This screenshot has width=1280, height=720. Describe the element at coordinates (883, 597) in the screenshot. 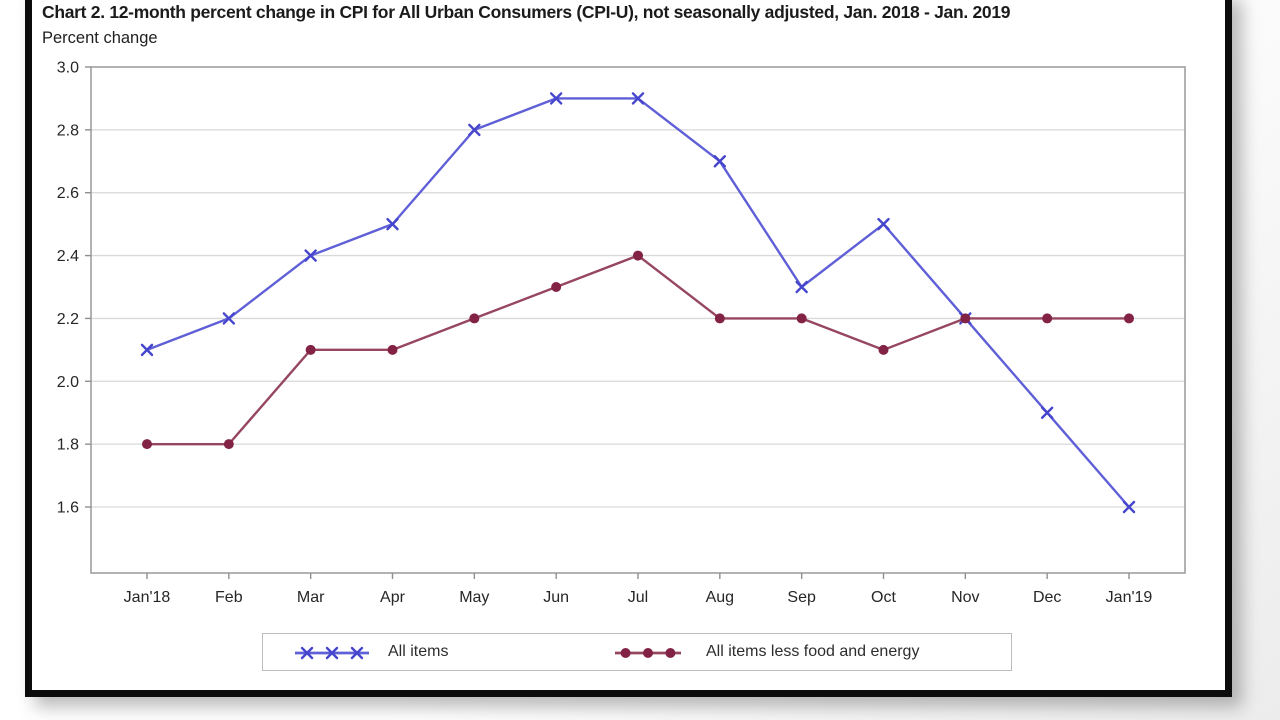

I see `svg-text: Oct` at that location.